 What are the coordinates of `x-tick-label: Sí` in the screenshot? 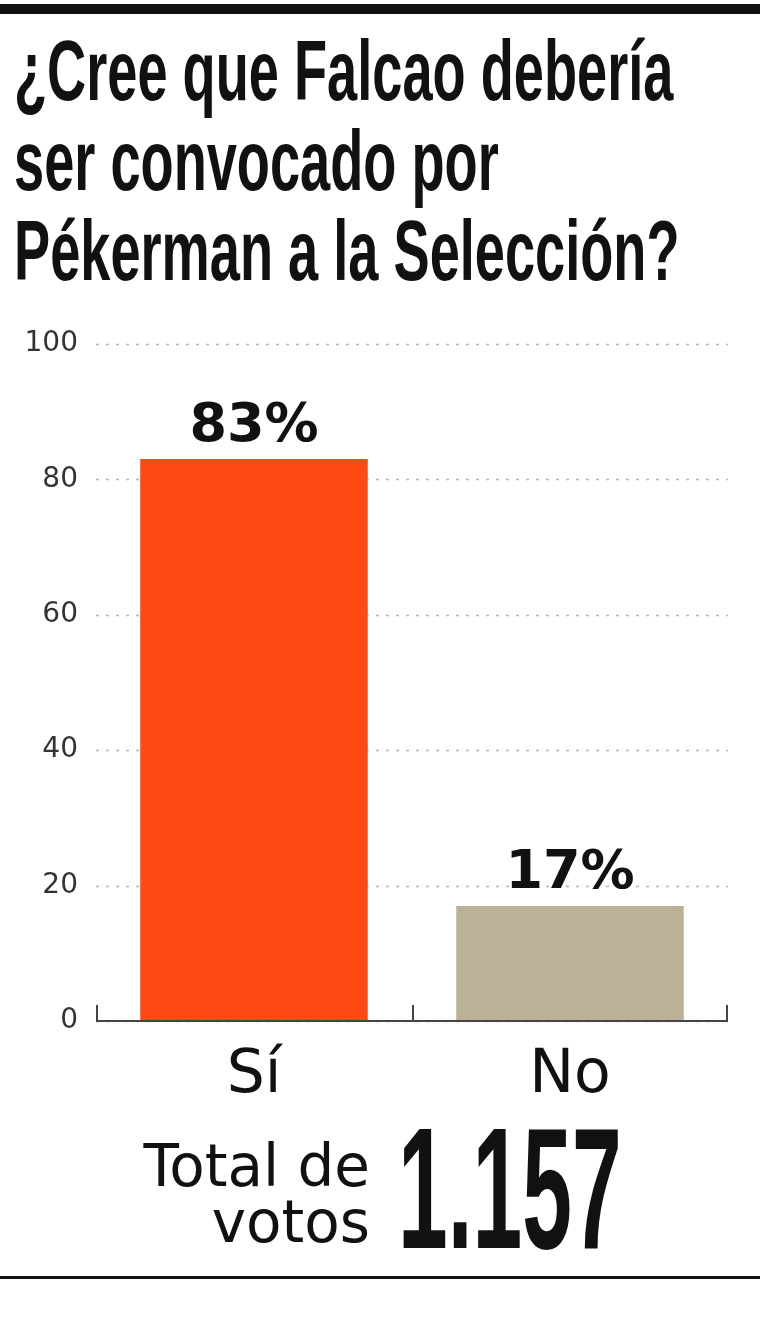 It's located at (255, 1070).